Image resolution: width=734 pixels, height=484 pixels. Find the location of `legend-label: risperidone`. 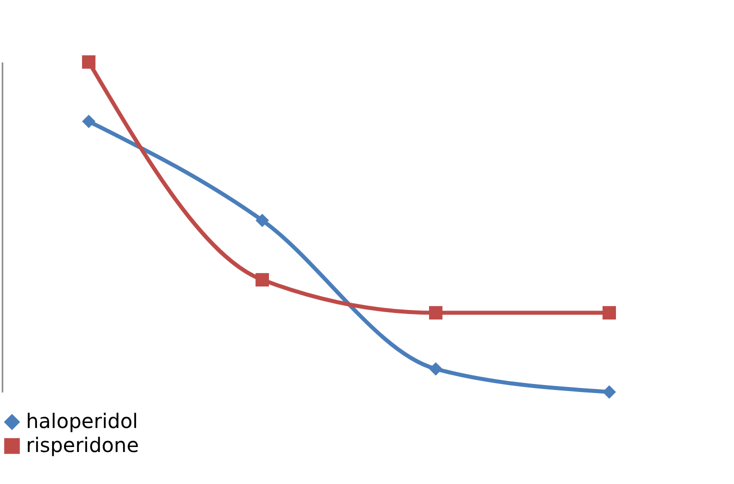

legend-label: risperidone is located at coordinates (82, 445).